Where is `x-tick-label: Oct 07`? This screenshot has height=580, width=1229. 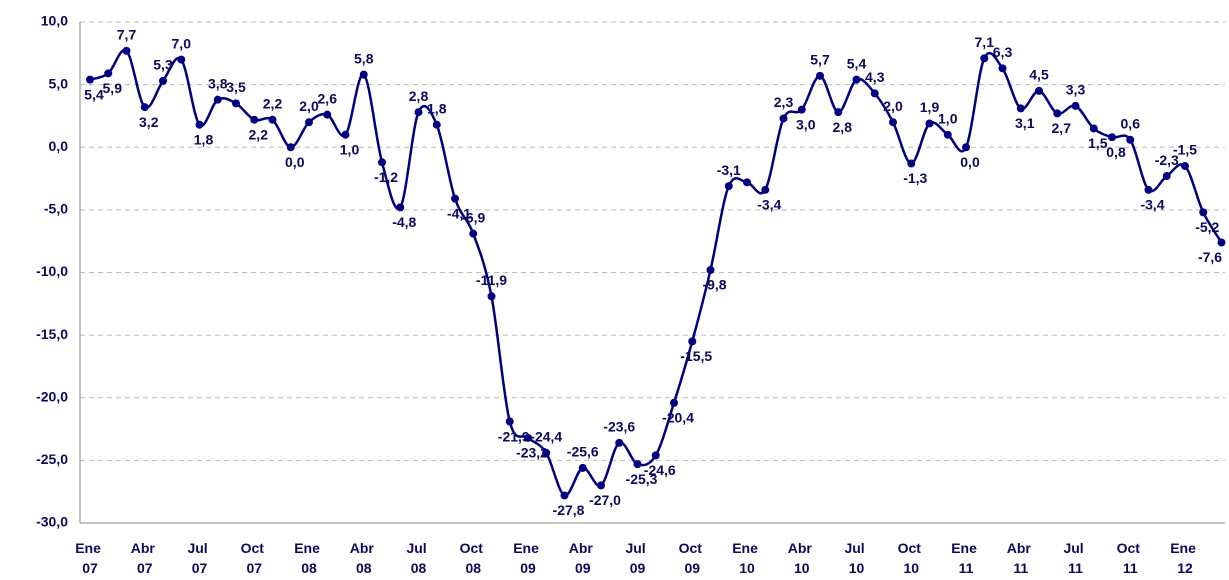
x-tick-label: Oct 07 is located at coordinates (254, 558).